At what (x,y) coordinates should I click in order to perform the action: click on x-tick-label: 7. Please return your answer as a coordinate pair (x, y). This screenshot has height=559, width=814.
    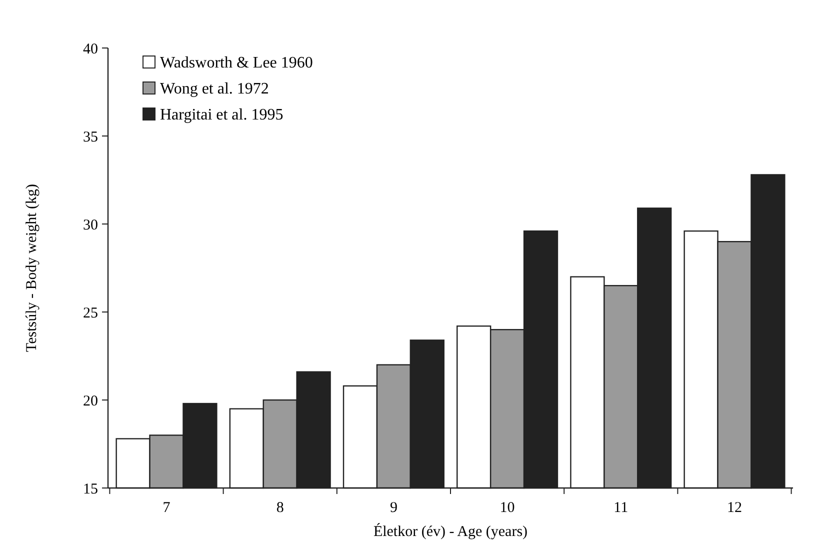
    Looking at the image, I should click on (166, 508).